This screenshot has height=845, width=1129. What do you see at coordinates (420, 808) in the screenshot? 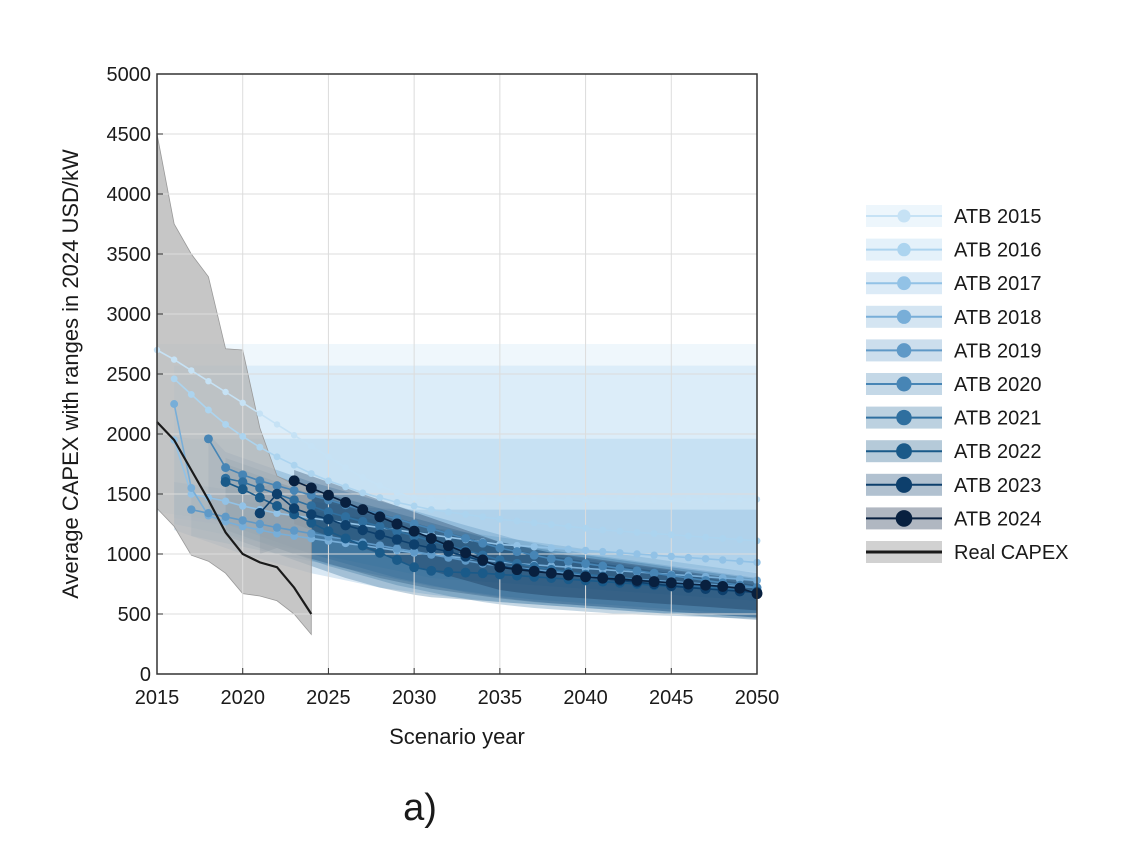
I see `panel-label: a)` at bounding box center [420, 808].